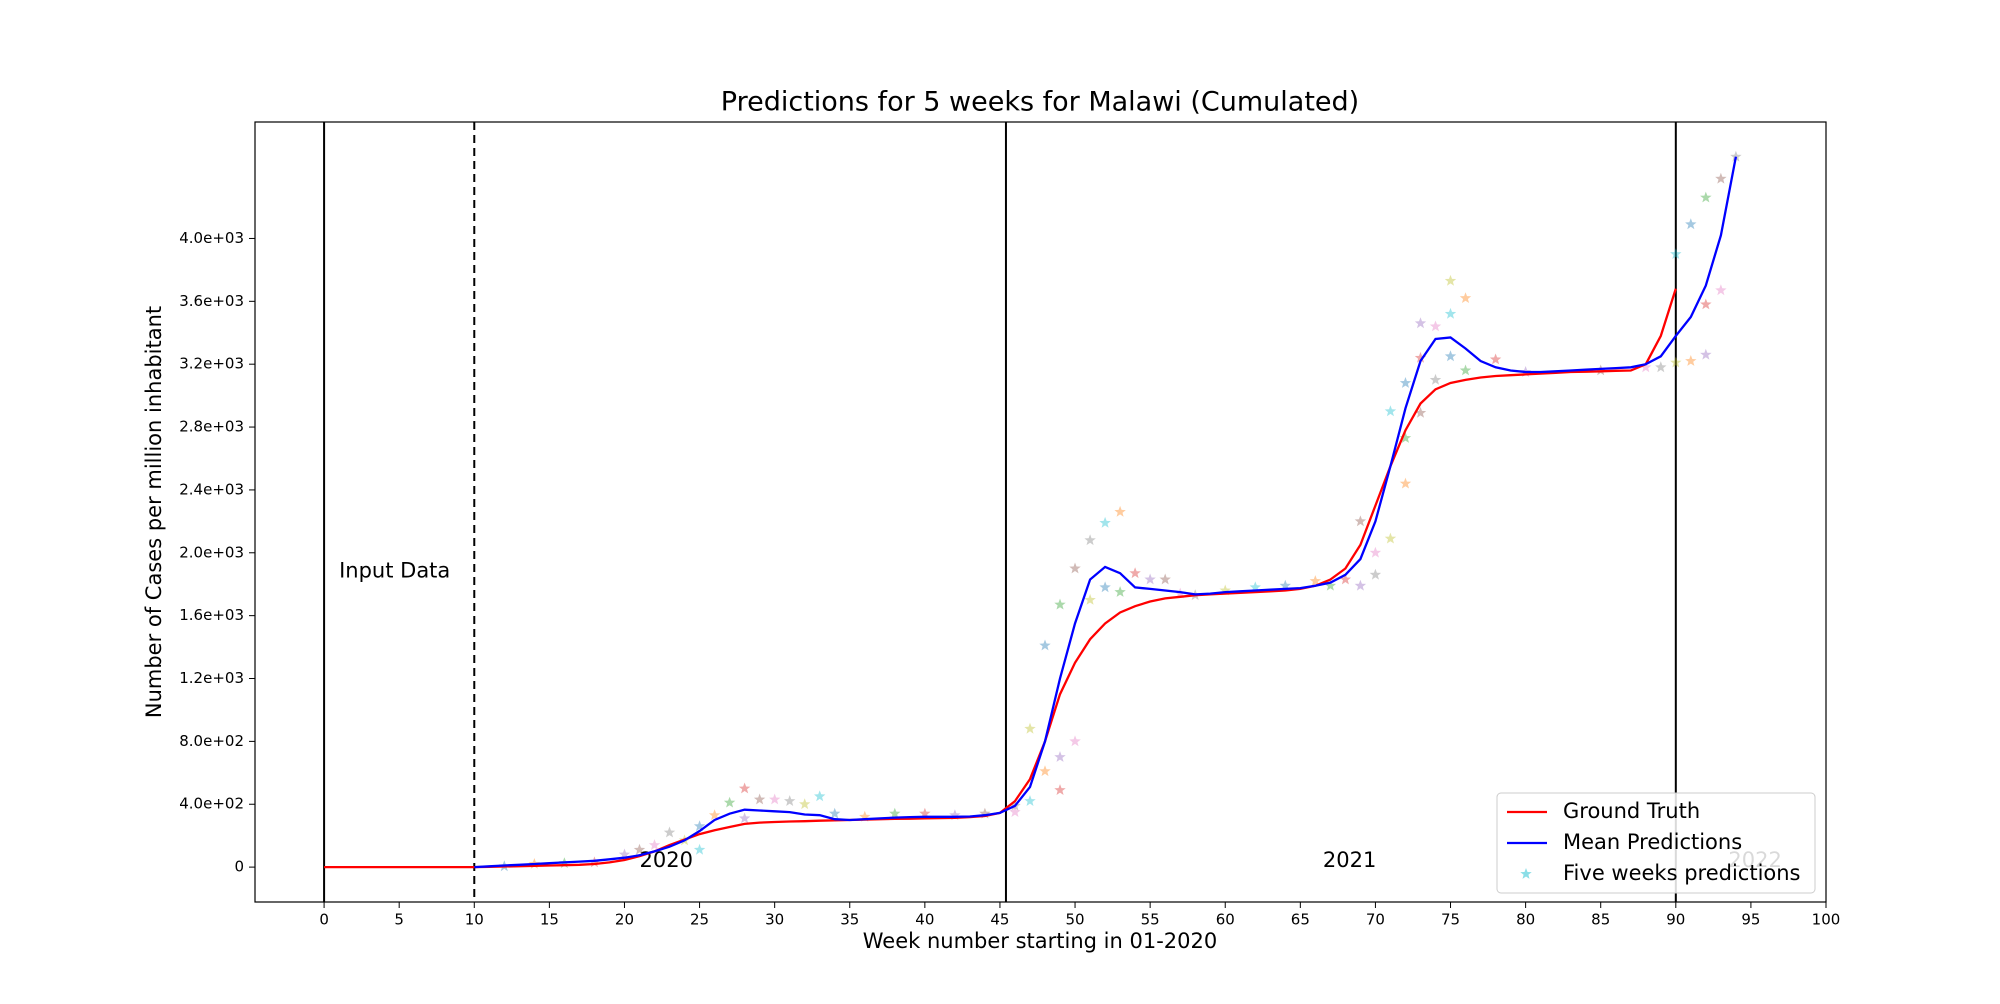 This screenshot has height=1004, width=2000. Describe the element at coordinates (849, 920) in the screenshot. I see `x-tick-label: 35` at that location.